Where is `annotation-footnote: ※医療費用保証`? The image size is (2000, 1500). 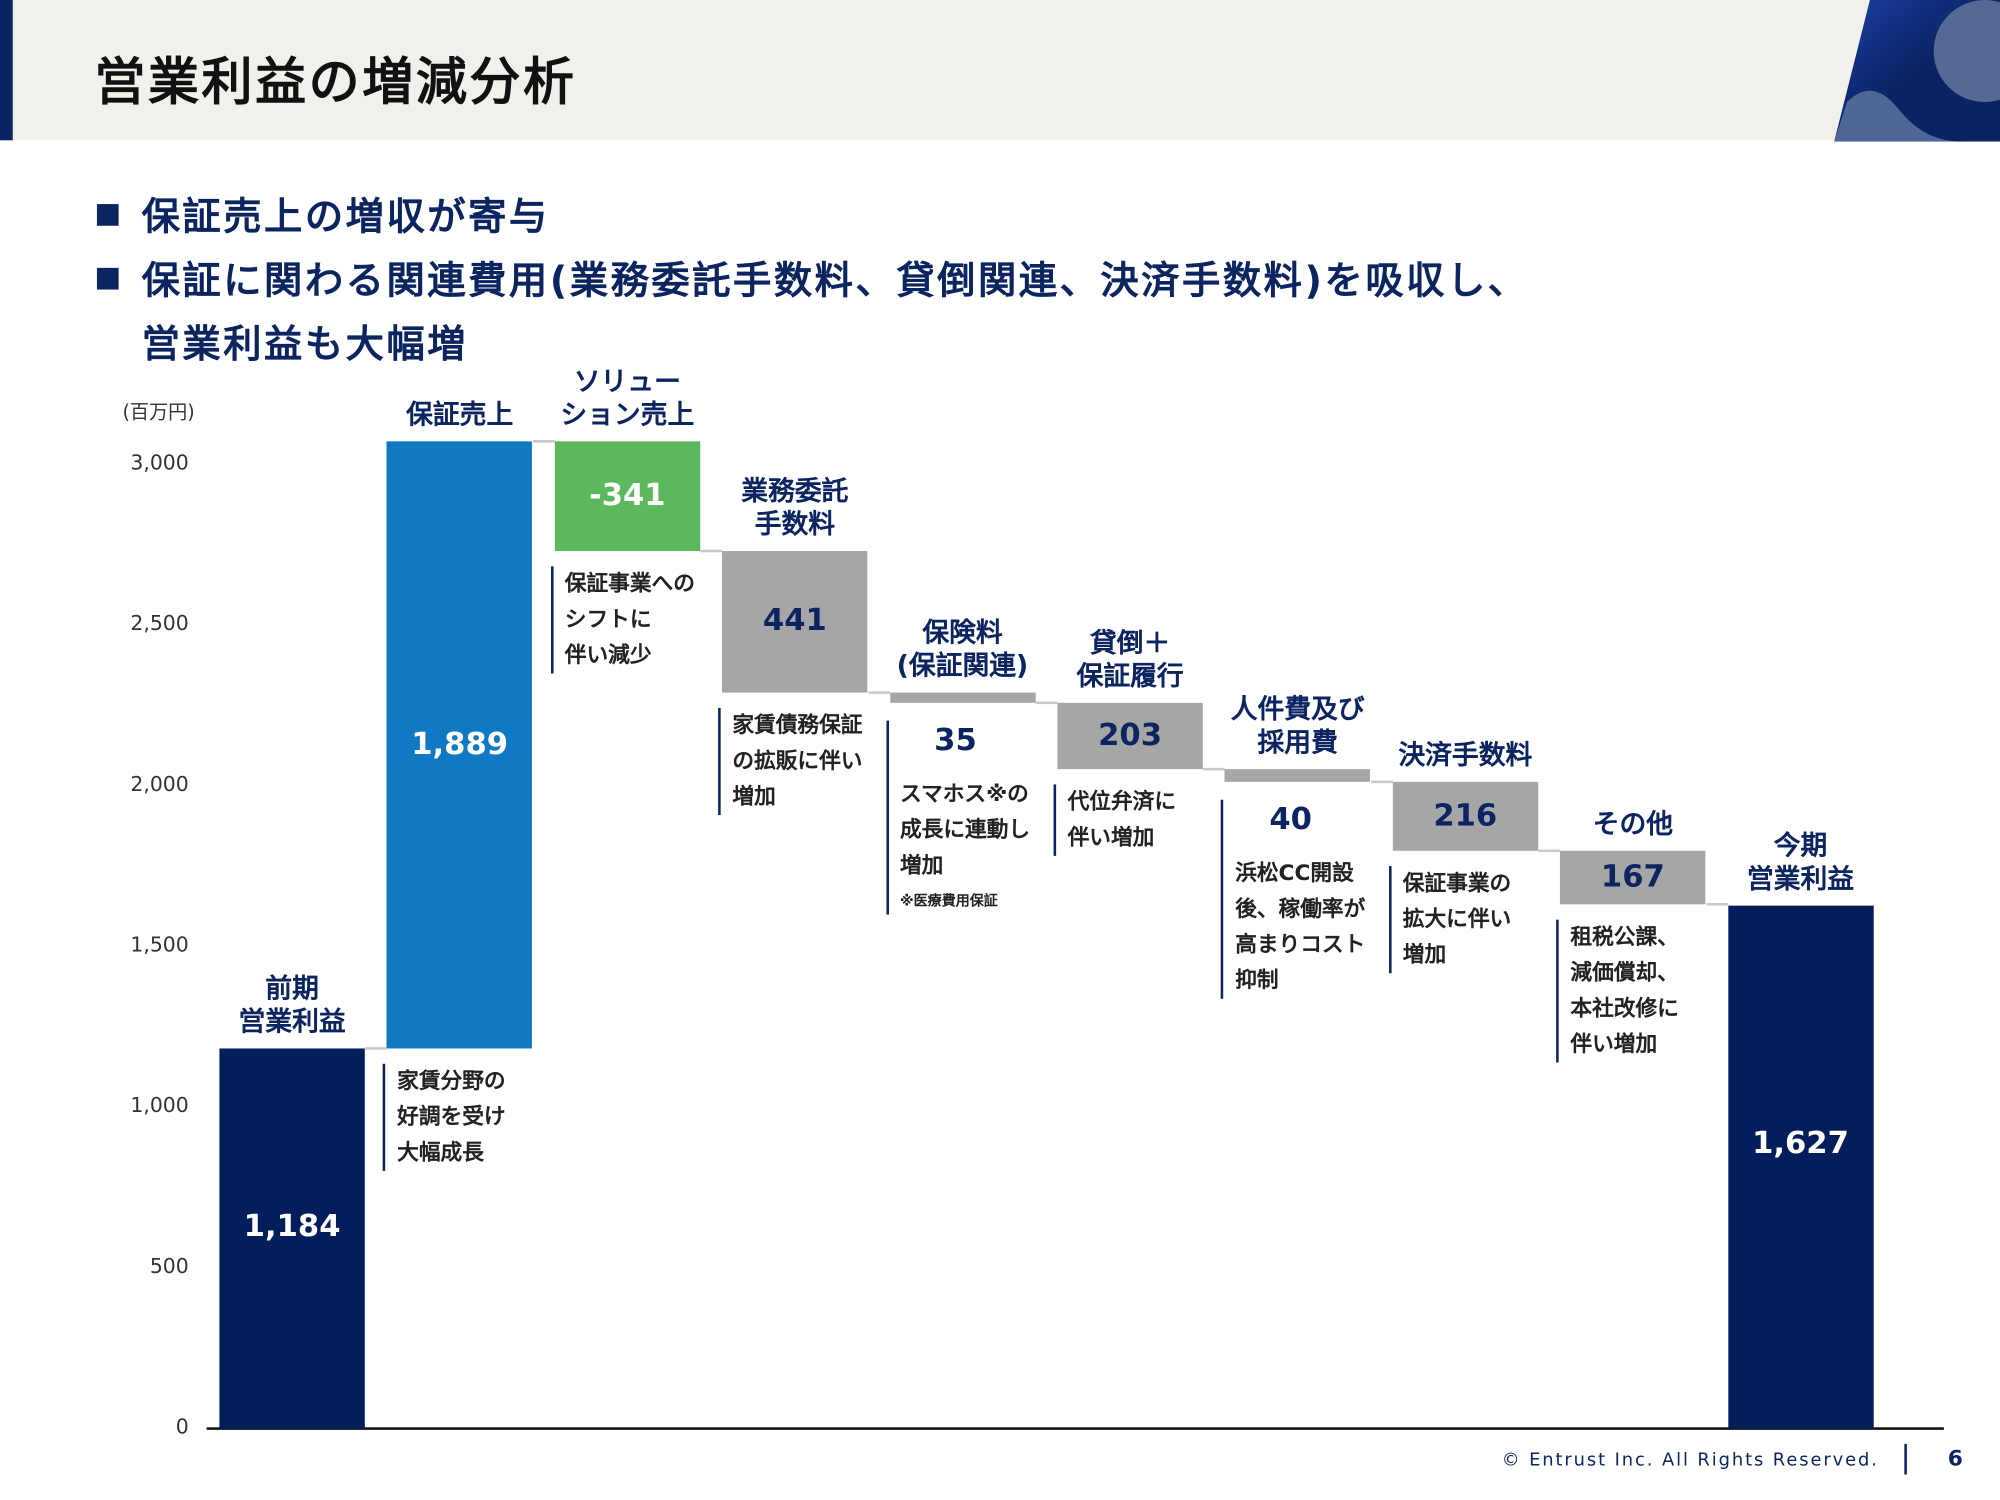
annotation-footnote: ※医療費用保証 is located at coordinates (948, 902).